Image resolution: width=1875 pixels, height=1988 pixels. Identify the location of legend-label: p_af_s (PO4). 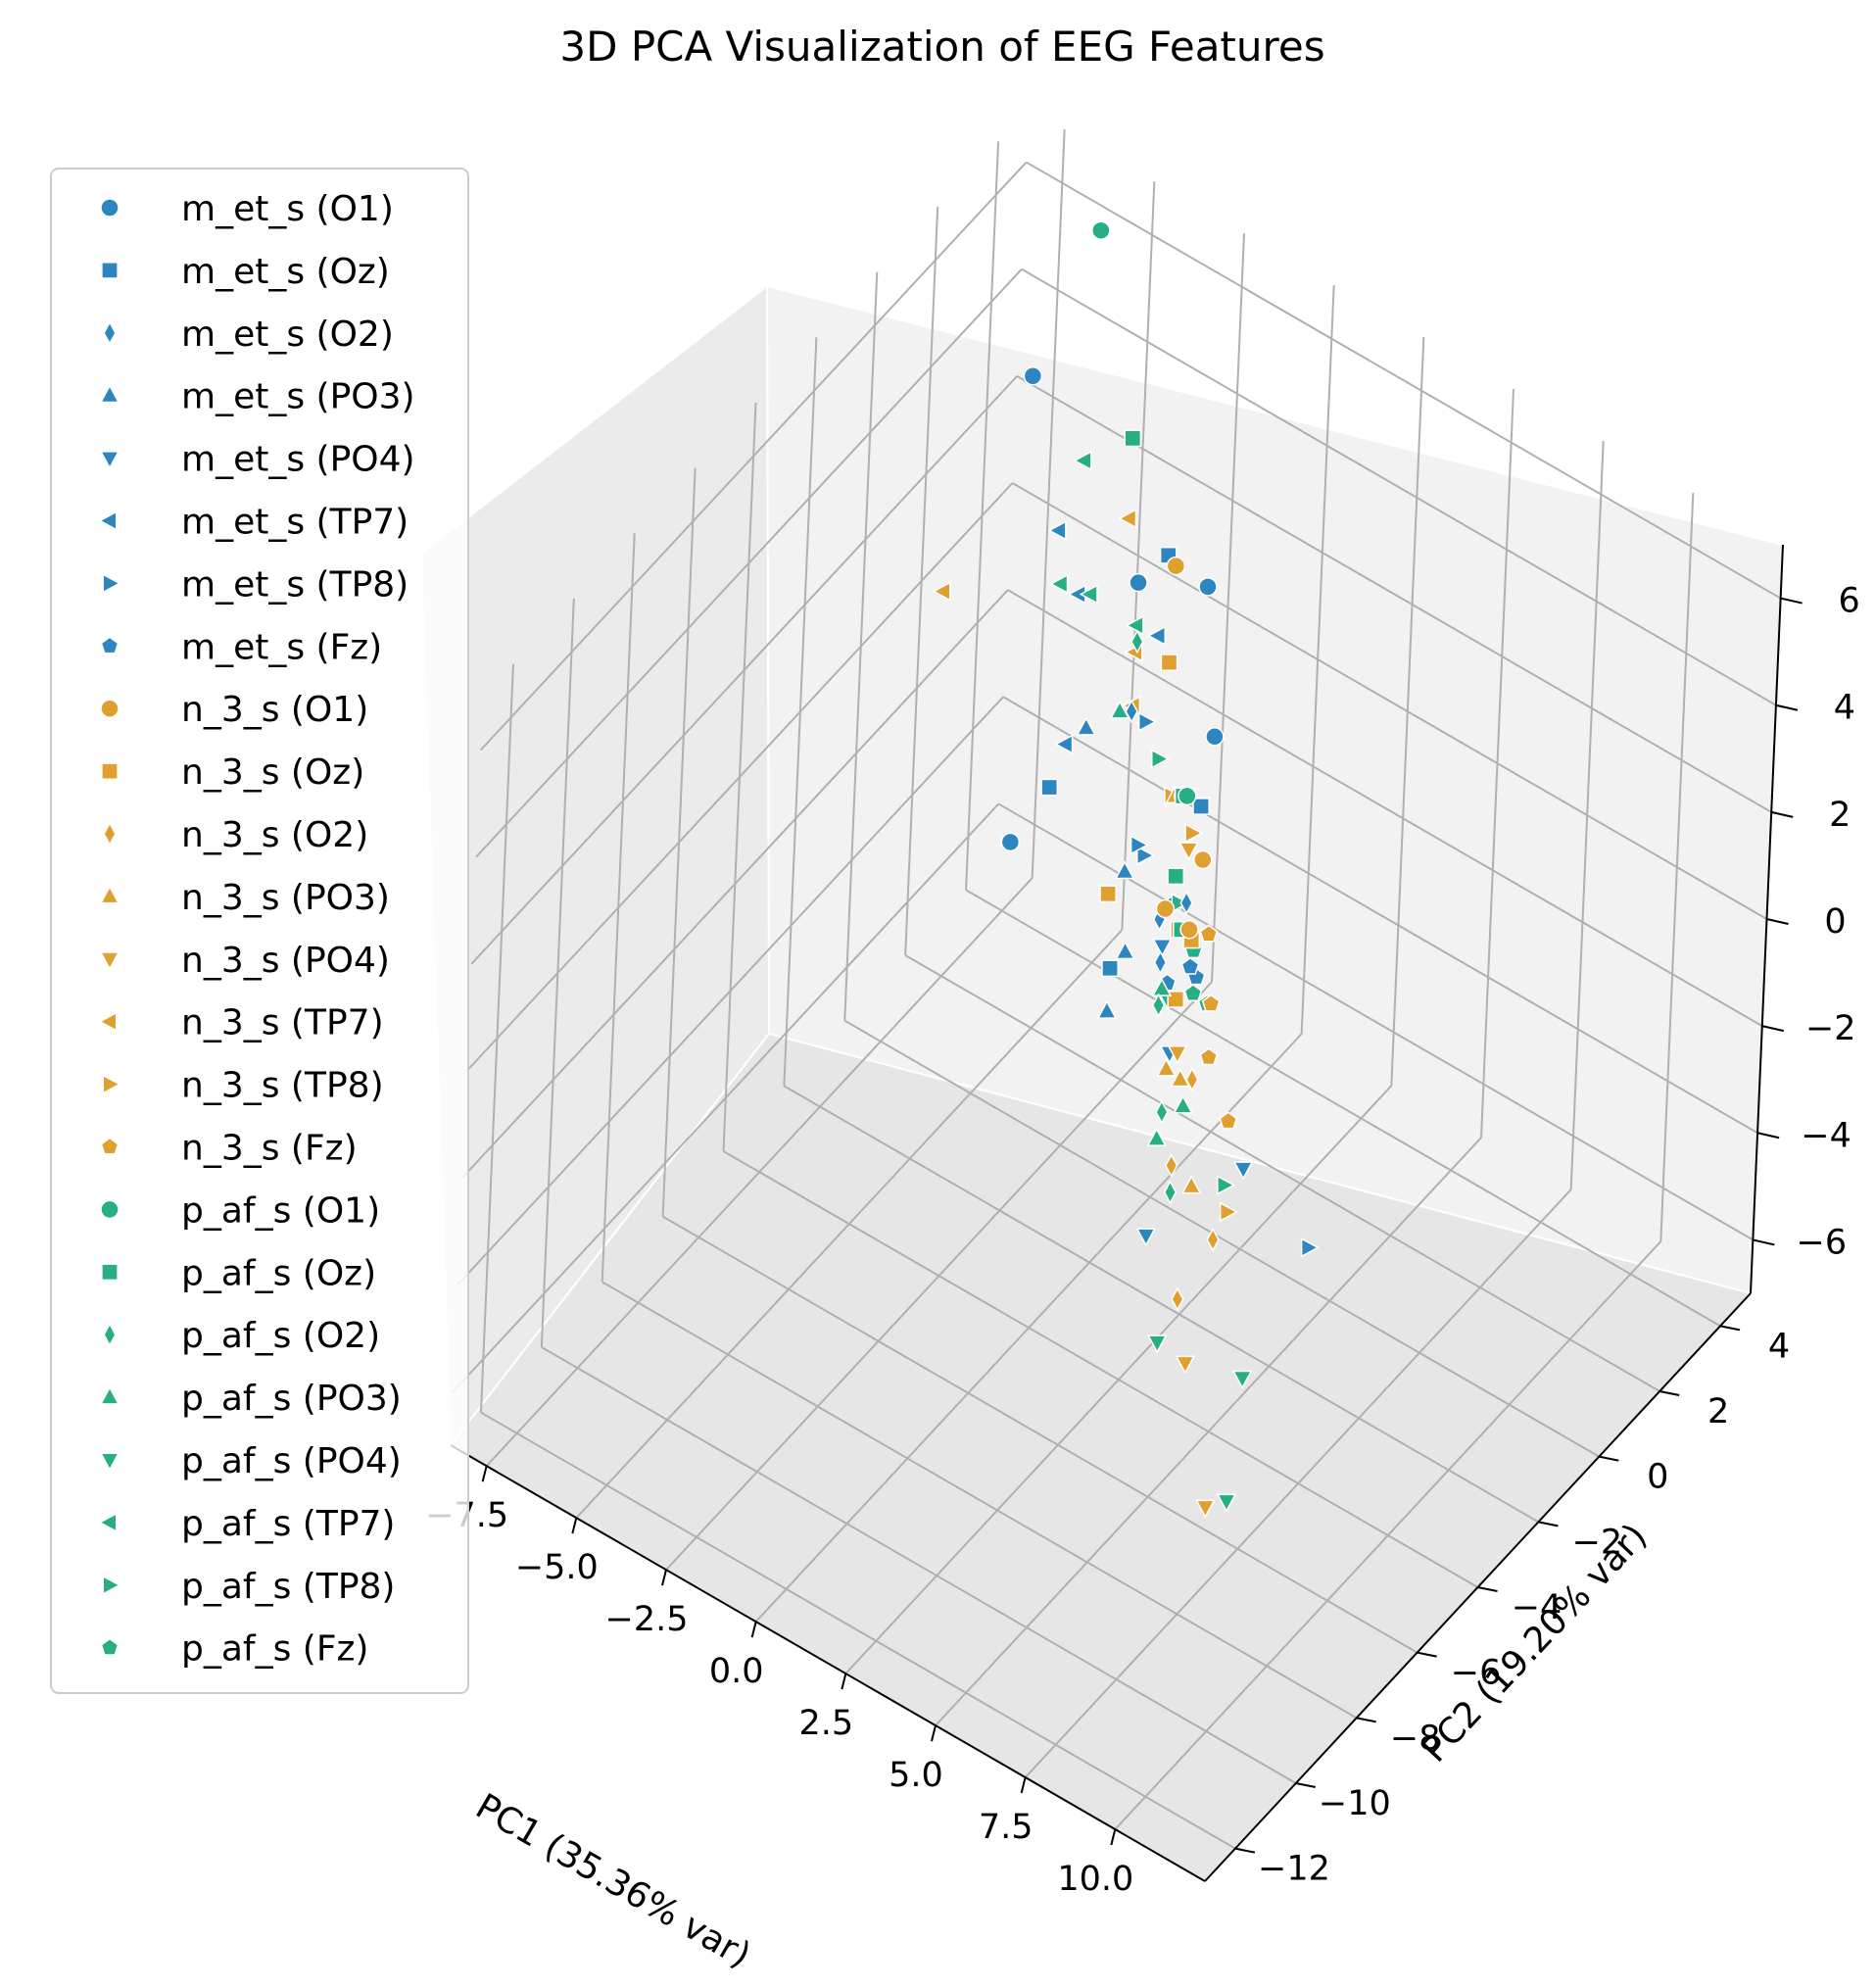
(291, 1461).